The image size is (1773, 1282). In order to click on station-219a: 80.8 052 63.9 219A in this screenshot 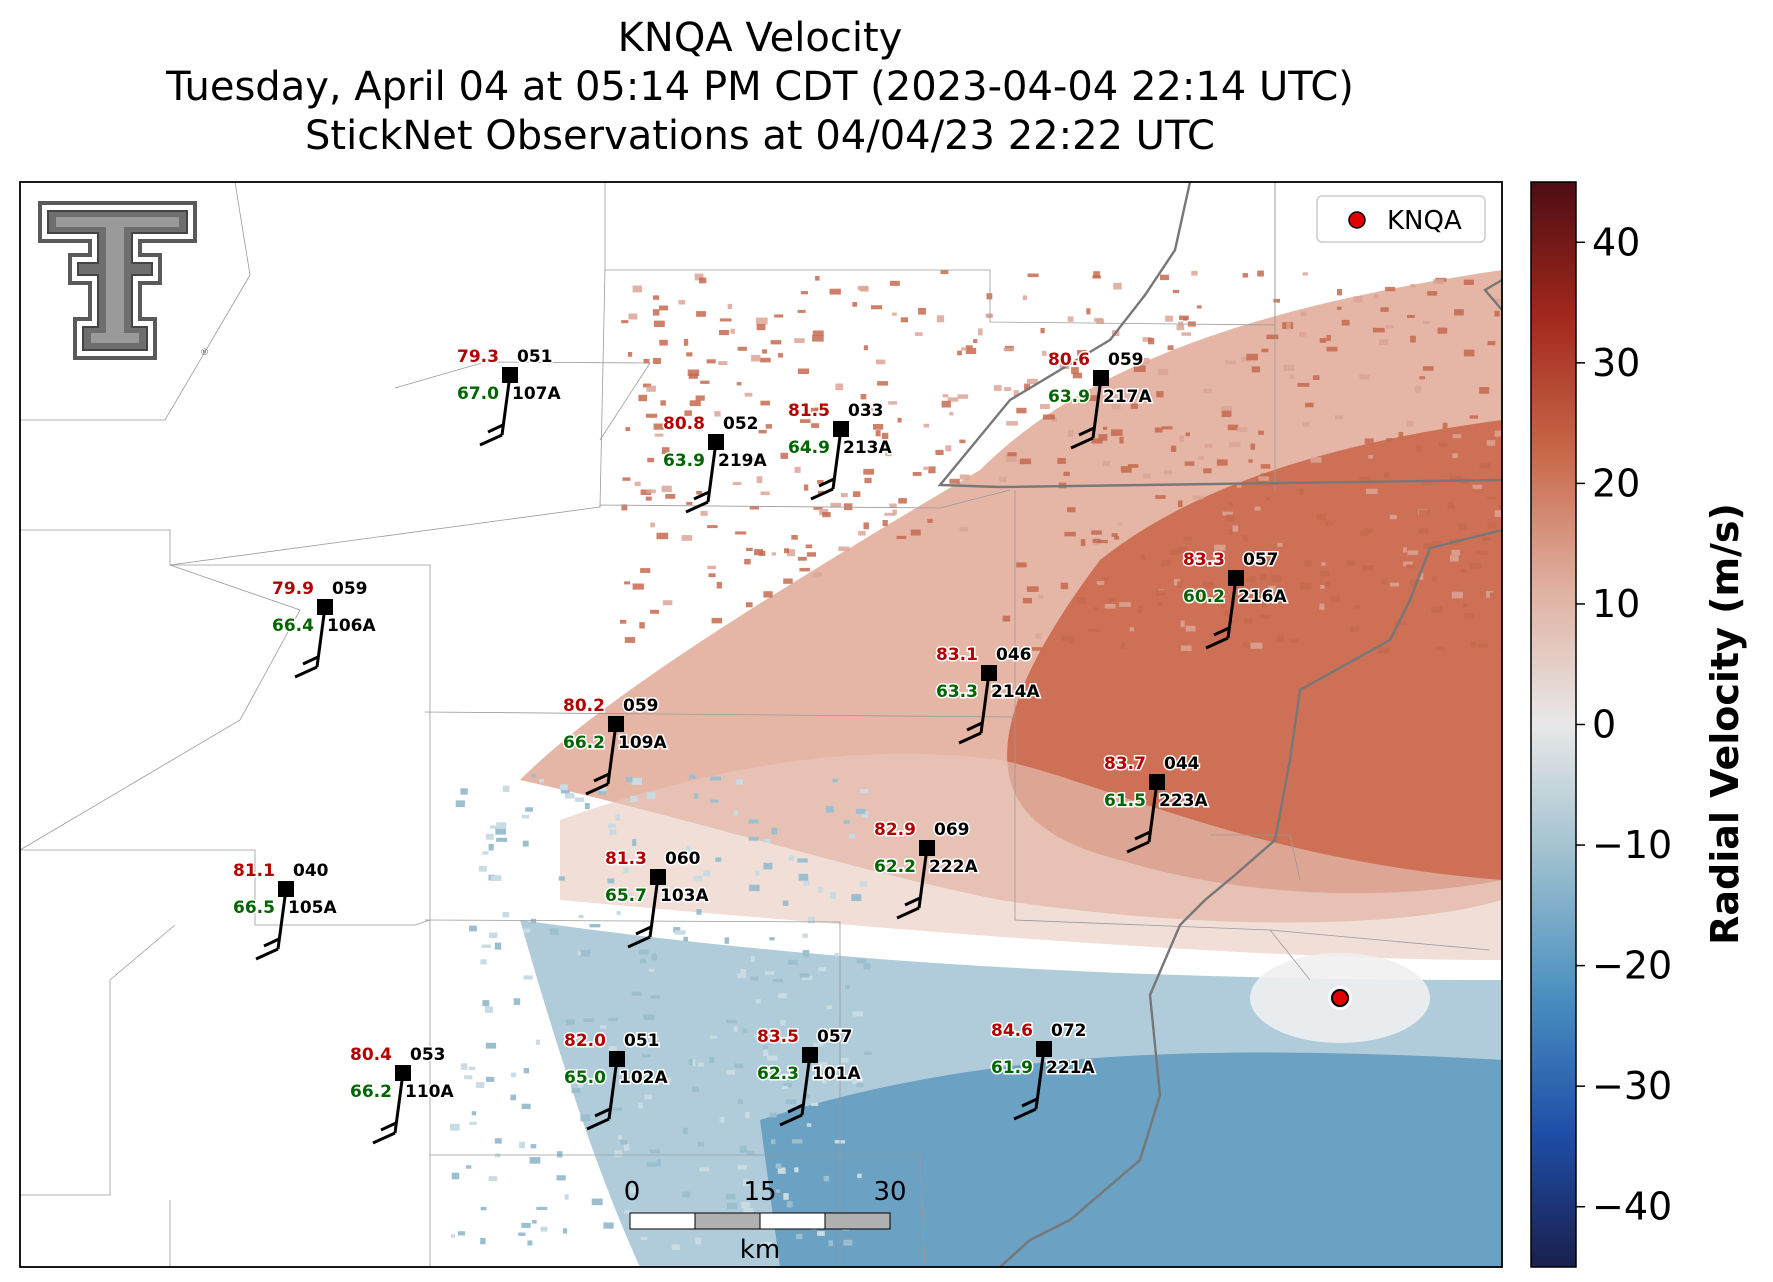, I will do `click(715, 463)`.